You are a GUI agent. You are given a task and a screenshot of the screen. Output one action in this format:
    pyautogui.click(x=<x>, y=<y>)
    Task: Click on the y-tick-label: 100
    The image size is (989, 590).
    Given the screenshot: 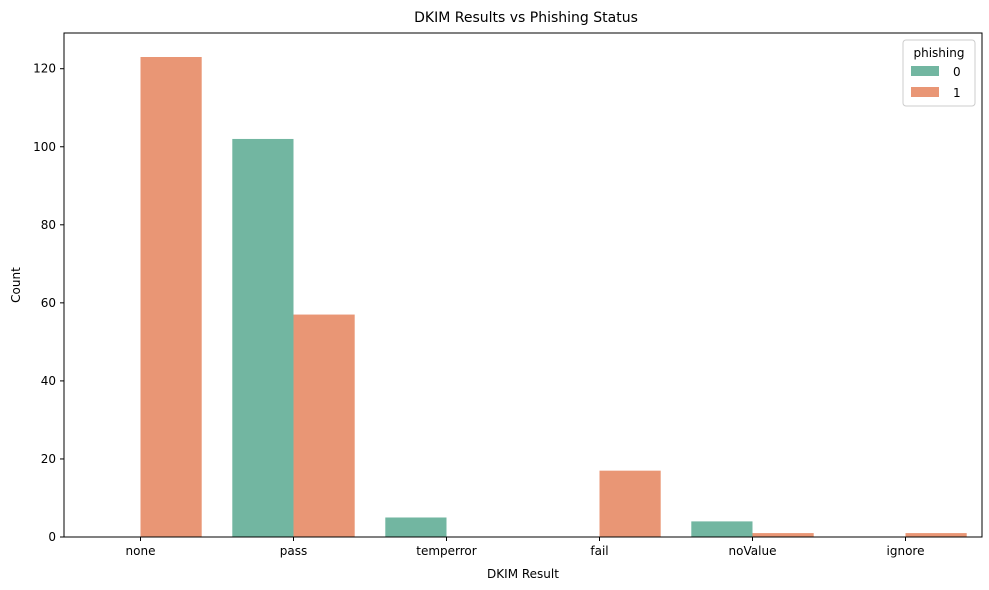 What is the action you would take?
    pyautogui.click(x=44, y=147)
    